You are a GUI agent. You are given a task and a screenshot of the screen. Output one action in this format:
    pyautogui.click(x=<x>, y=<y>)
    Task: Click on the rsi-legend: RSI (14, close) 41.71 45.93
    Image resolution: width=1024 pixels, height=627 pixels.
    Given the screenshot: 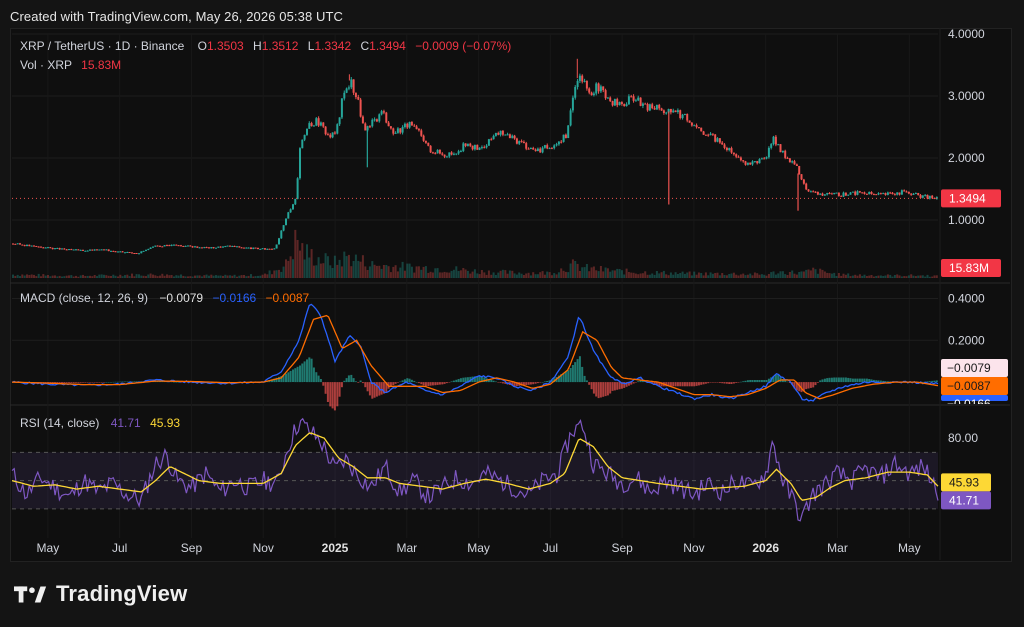 What is the action you would take?
    pyautogui.click(x=100, y=423)
    